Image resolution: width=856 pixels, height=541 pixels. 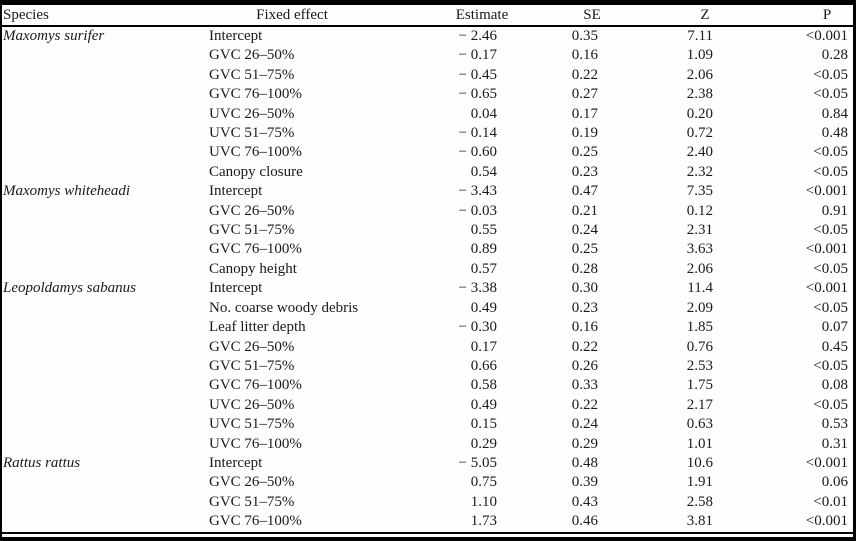 I want to click on table-row: GVC 51–75% 0.66 0.26 2.53 <0.05, so click(x=427, y=366).